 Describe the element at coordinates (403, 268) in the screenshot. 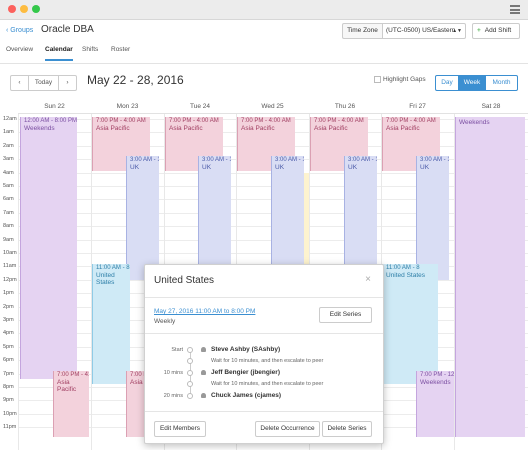

I see `event-time: 11:00 AM - 8` at that location.